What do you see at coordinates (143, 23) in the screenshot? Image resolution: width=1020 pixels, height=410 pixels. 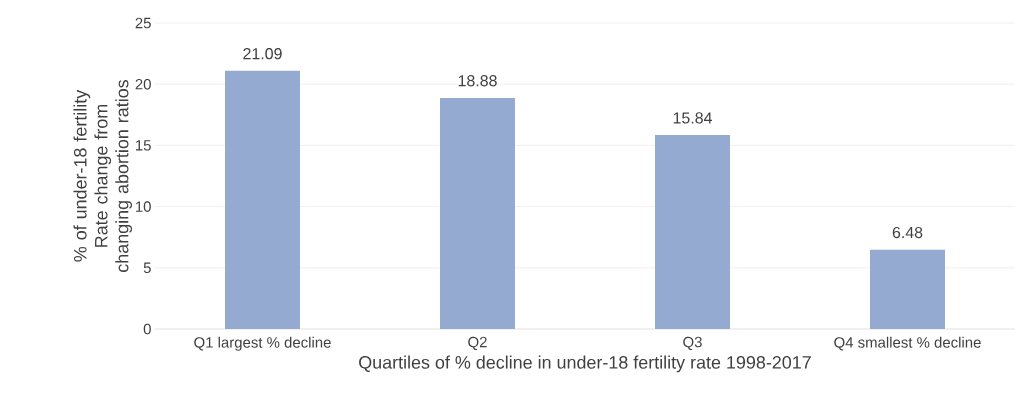 I see `y-tick-label: 25` at bounding box center [143, 23].